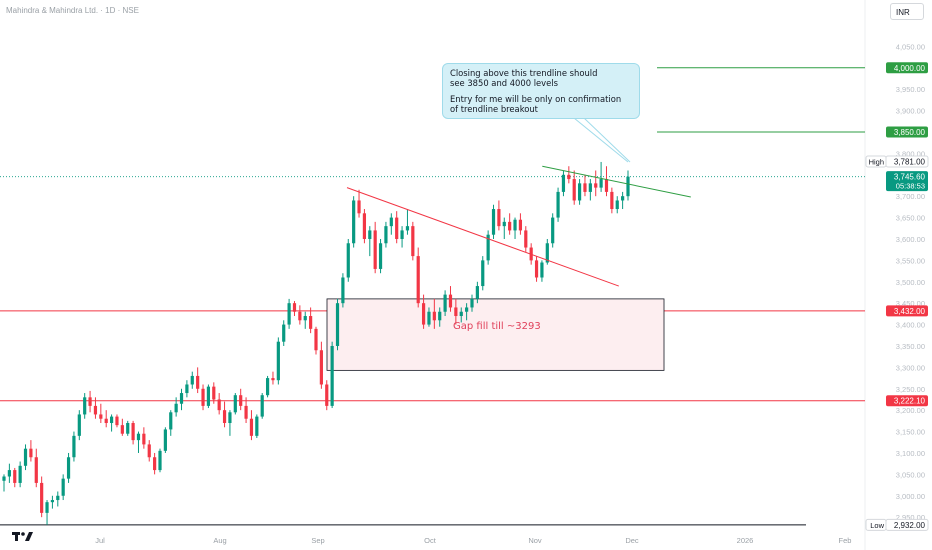 Image resolution: width=932 pixels, height=550 pixels. Describe the element at coordinates (907, 11) in the screenshot. I see `currency-button: INR` at that location.